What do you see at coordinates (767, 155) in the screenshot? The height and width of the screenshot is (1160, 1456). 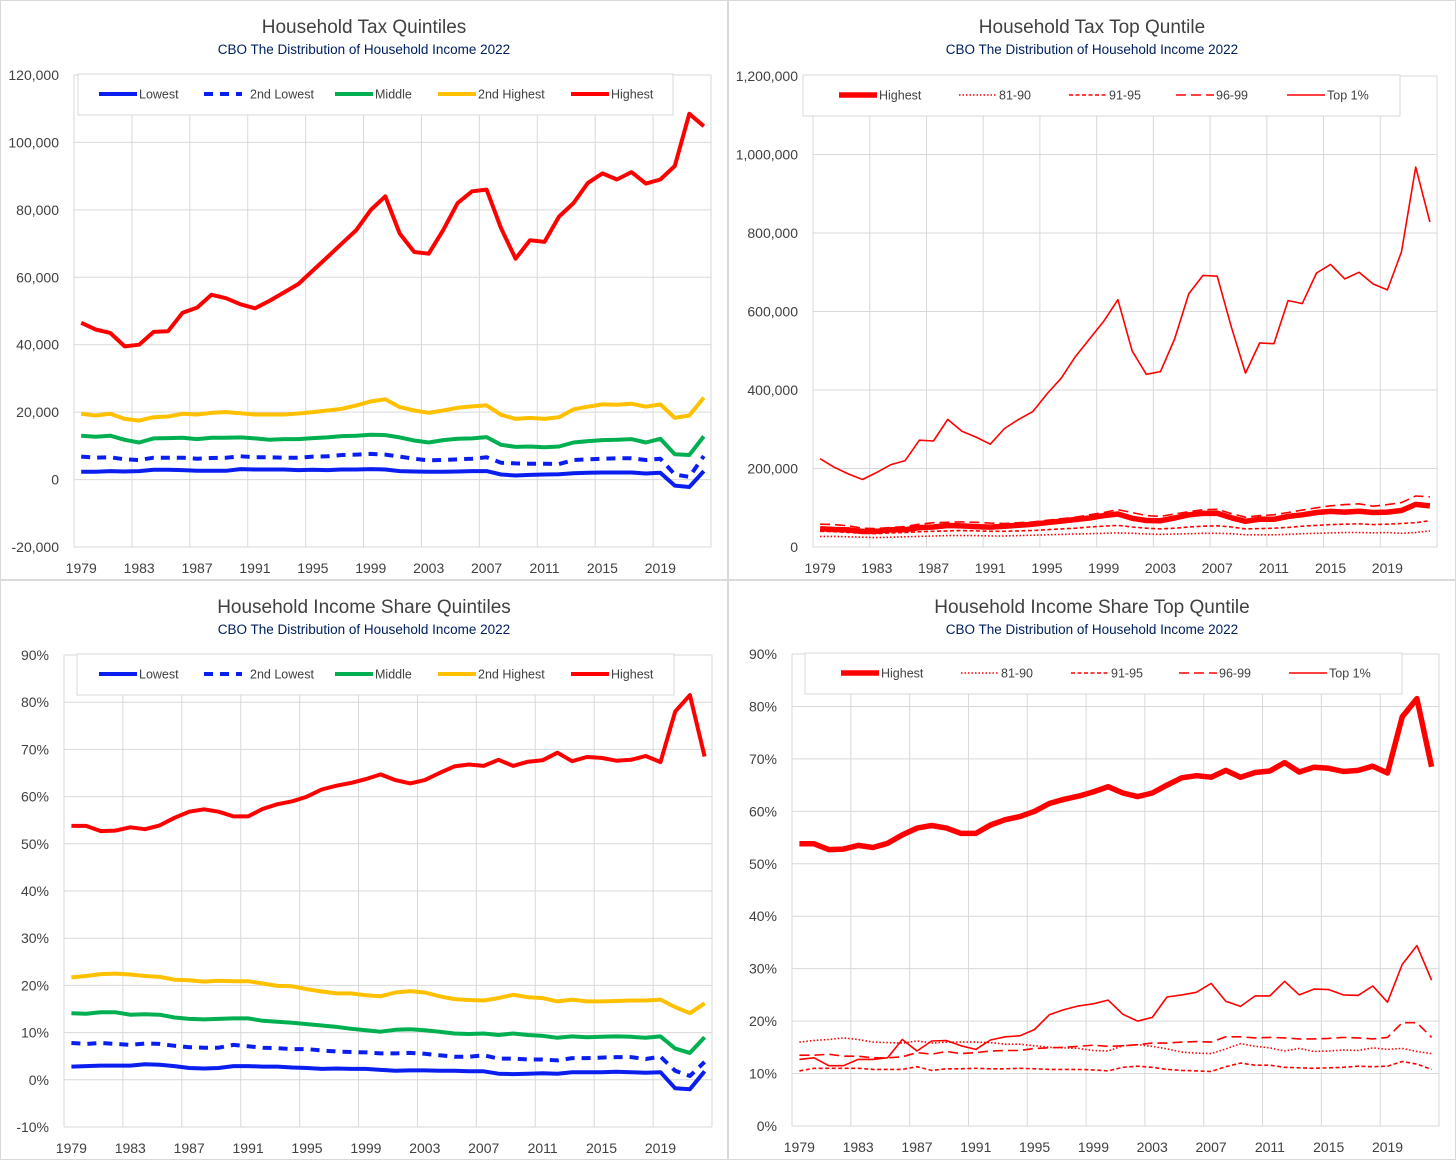 I see `y-tick-label: 1,000,000` at bounding box center [767, 155].